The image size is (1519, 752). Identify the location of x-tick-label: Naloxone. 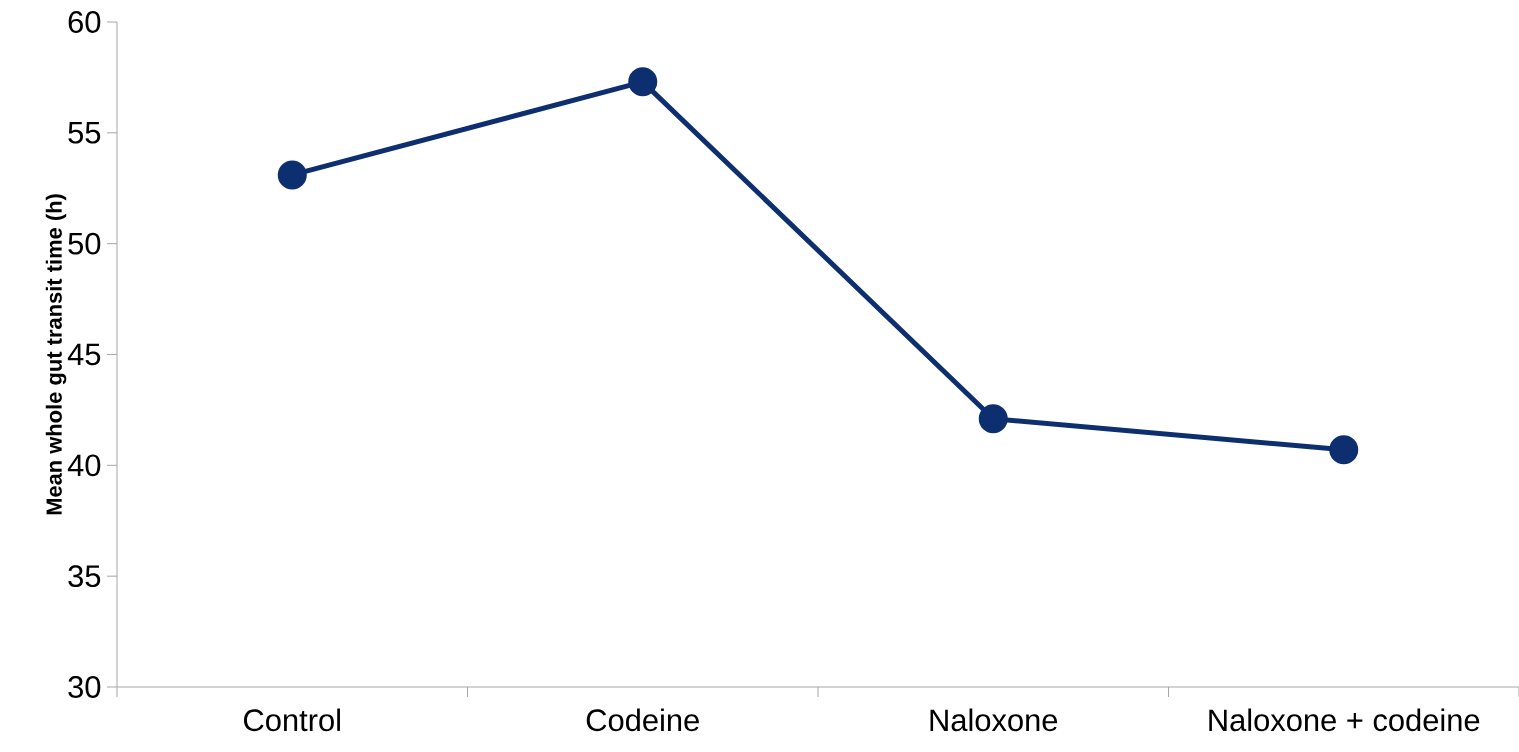
(994, 720).